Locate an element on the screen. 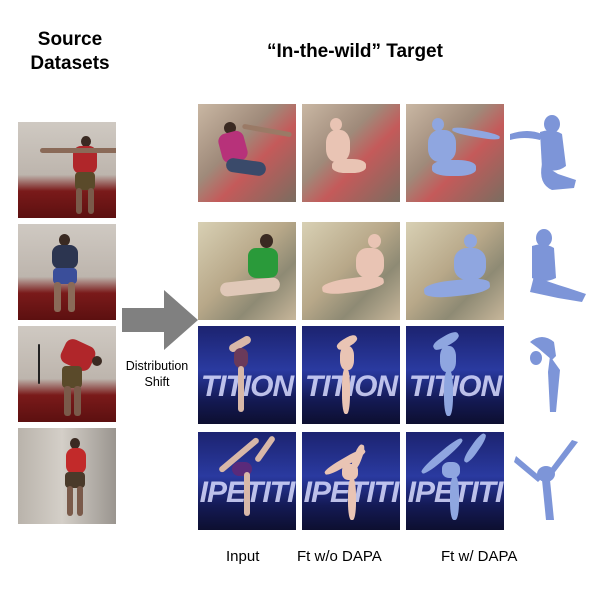  target-row1-input is located at coordinates (247, 153).